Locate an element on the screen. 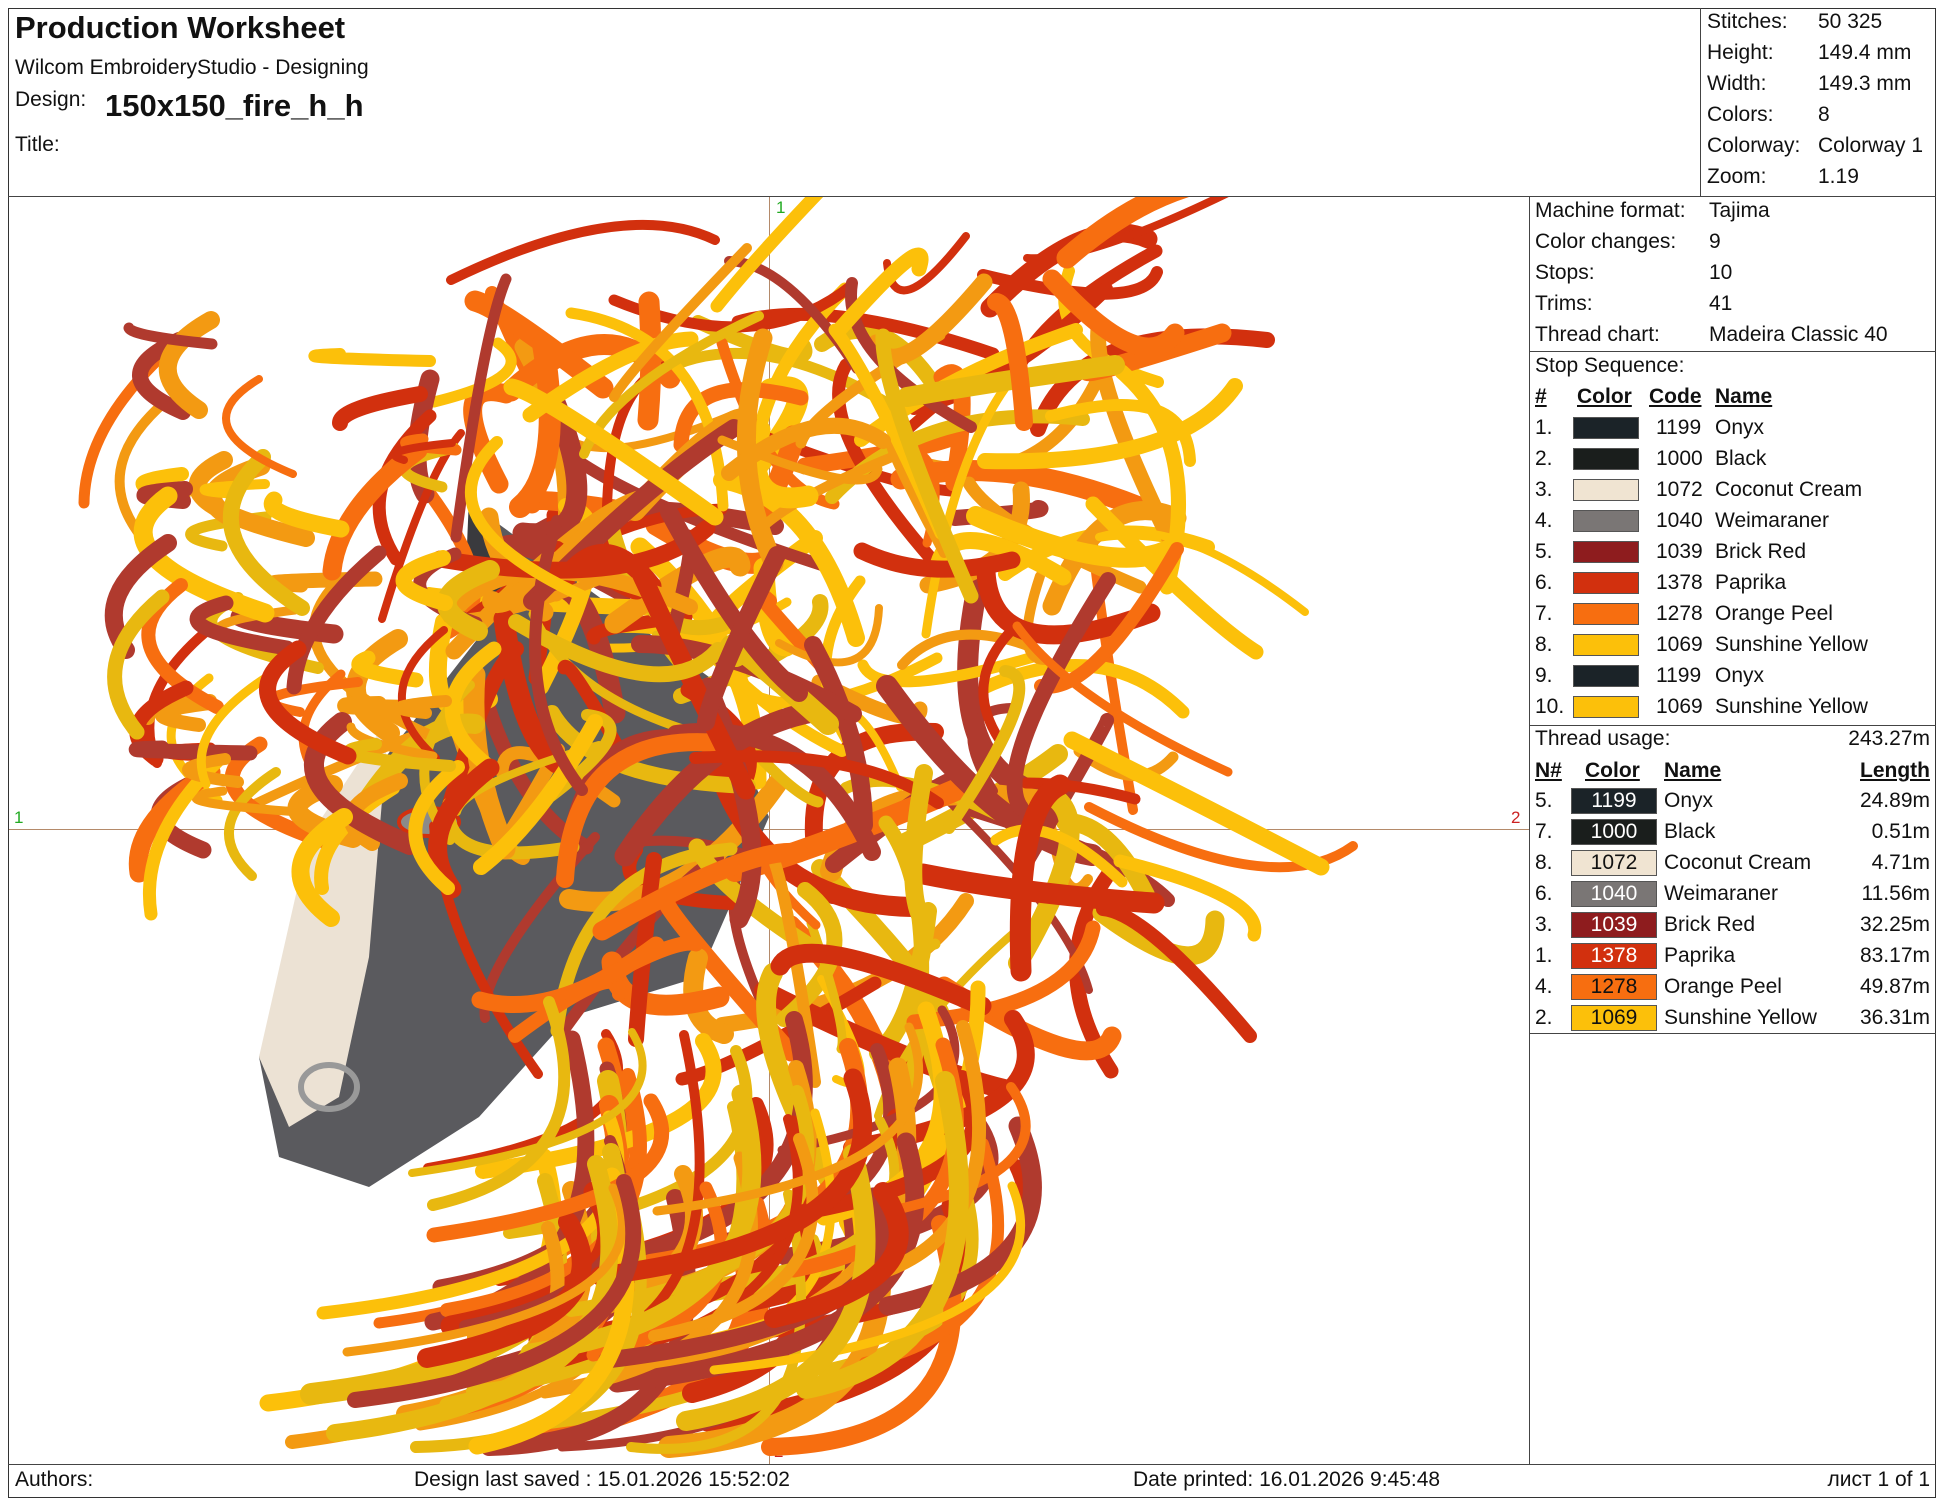 This screenshot has width=1946, height=1504. thread-code: 1199 is located at coordinates (1679, 427).